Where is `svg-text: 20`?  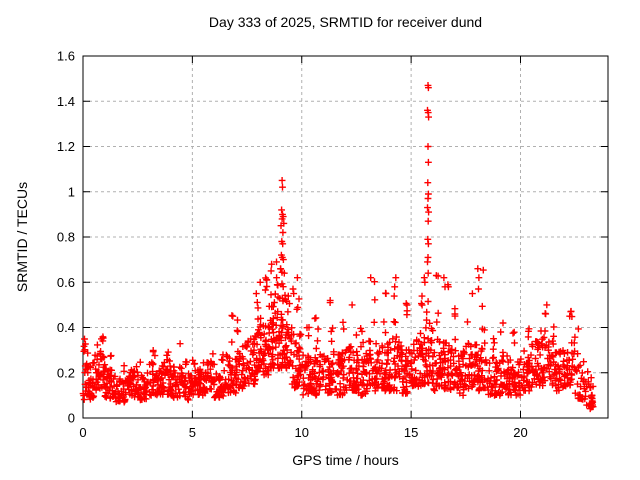 svg-text: 20 is located at coordinates (520, 432).